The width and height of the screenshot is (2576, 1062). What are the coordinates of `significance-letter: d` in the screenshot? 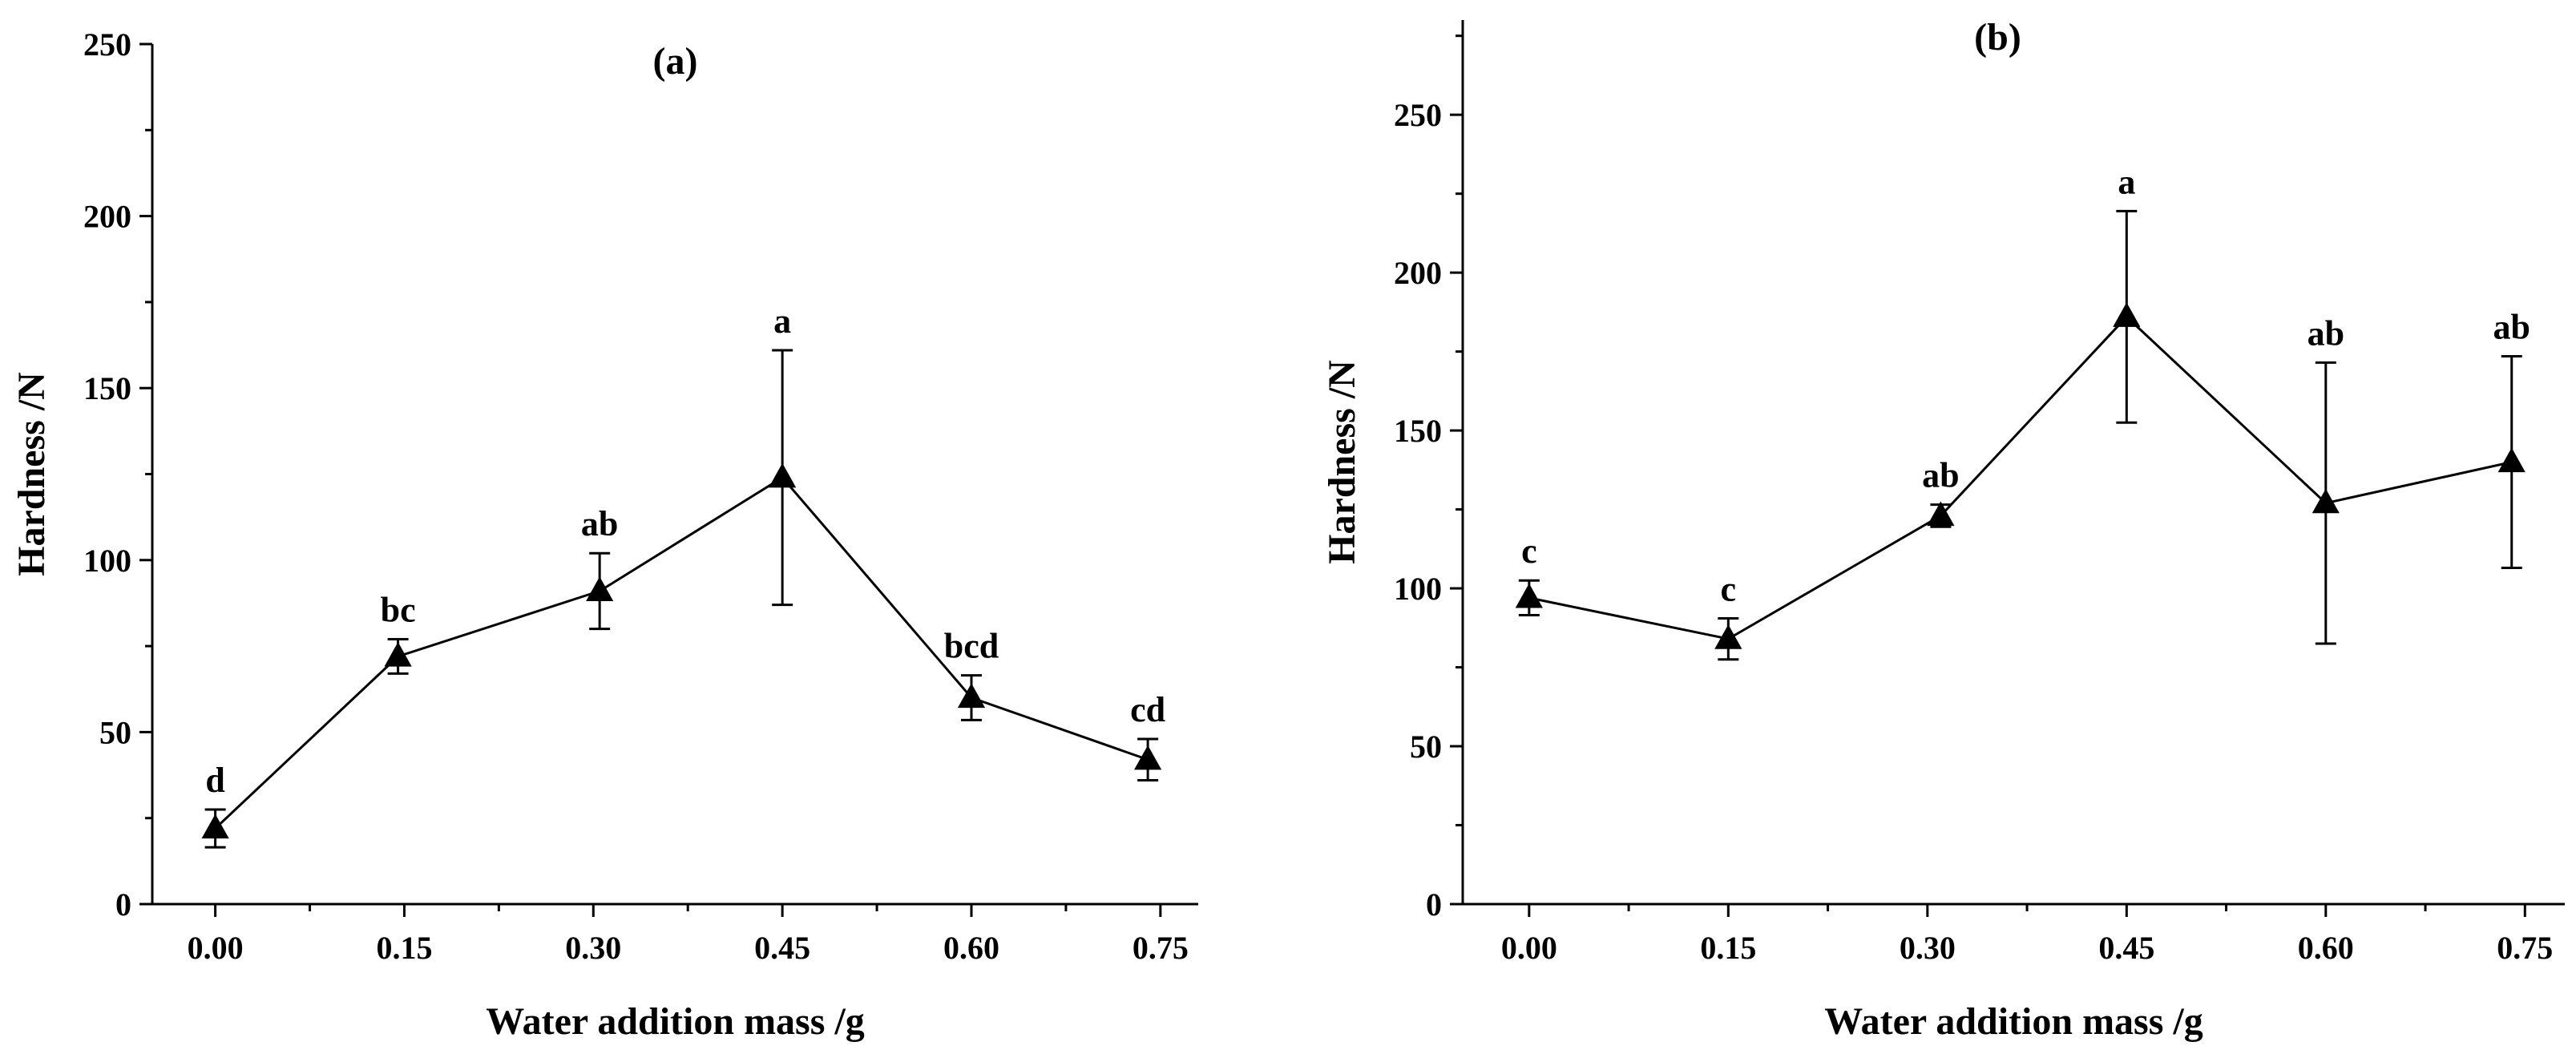 It's located at (215, 780).